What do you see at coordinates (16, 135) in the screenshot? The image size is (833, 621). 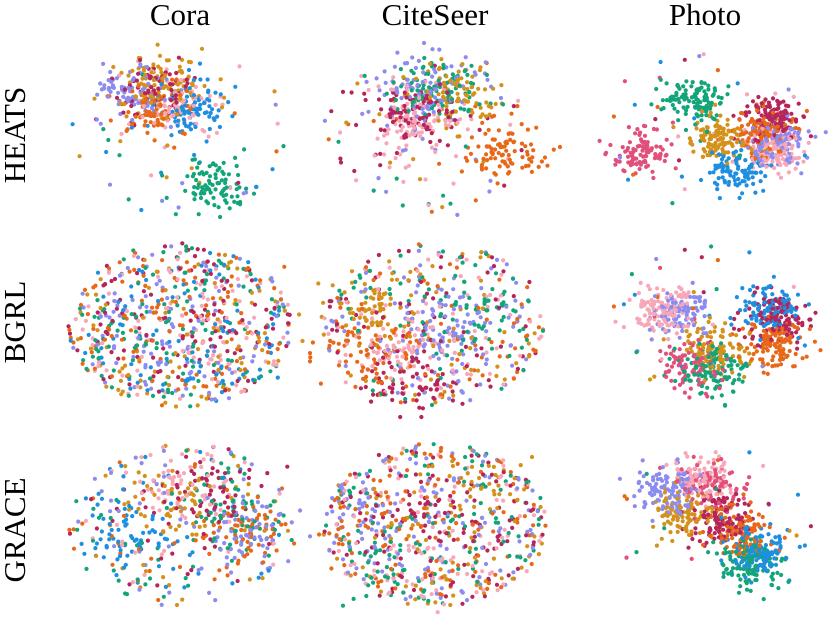 I see `row-label: HEATS` at bounding box center [16, 135].